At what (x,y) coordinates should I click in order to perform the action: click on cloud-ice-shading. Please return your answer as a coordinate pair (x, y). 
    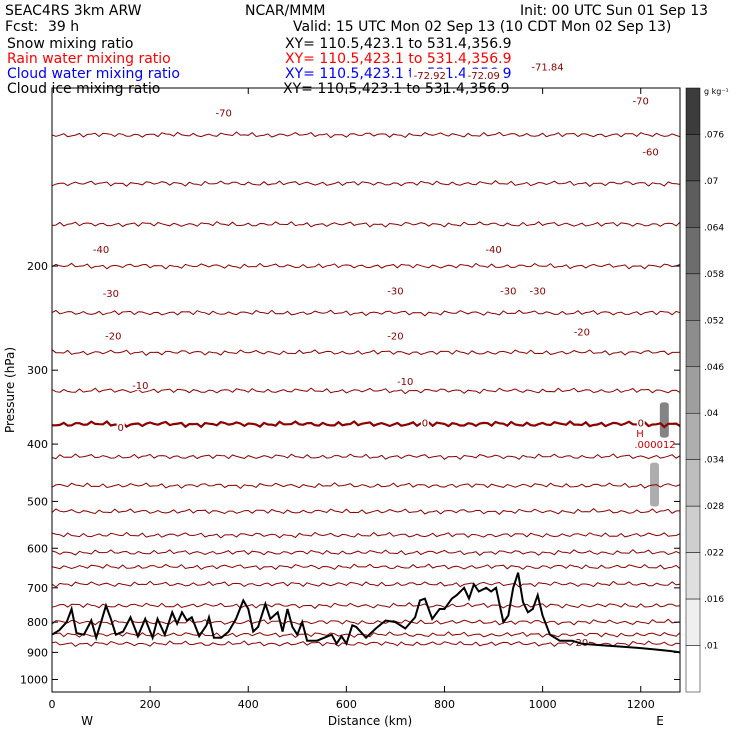
    Looking at the image, I should click on (664, 420).